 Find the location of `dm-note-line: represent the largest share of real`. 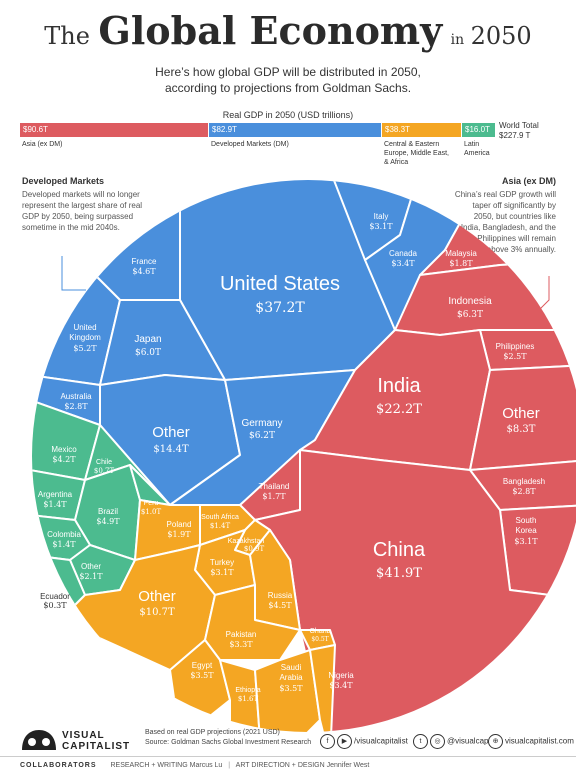

dm-note-line: represent the largest share of real is located at coordinates (82, 205).